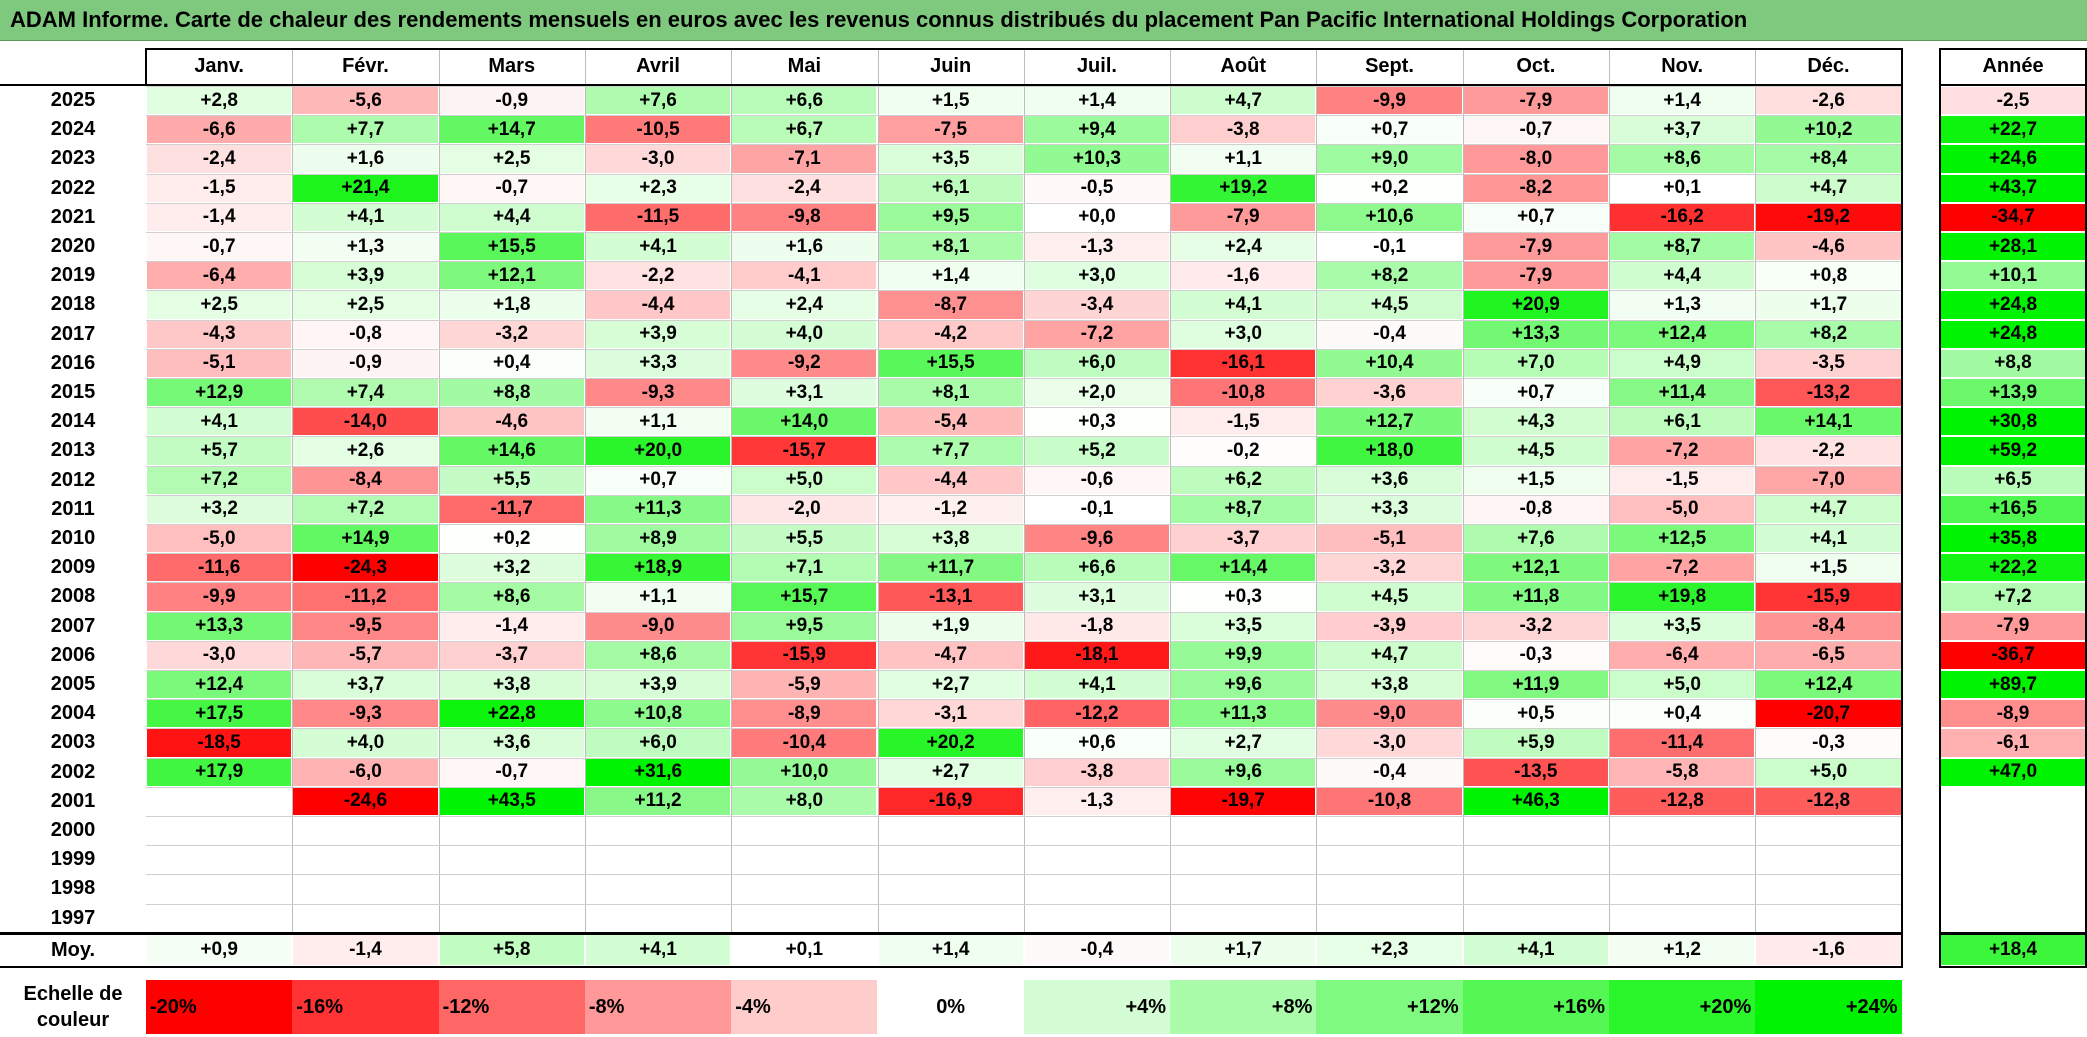 The image size is (2087, 1037). Describe the element at coordinates (1682, 334) in the screenshot. I see `heatmap-cell: +12,4` at that location.